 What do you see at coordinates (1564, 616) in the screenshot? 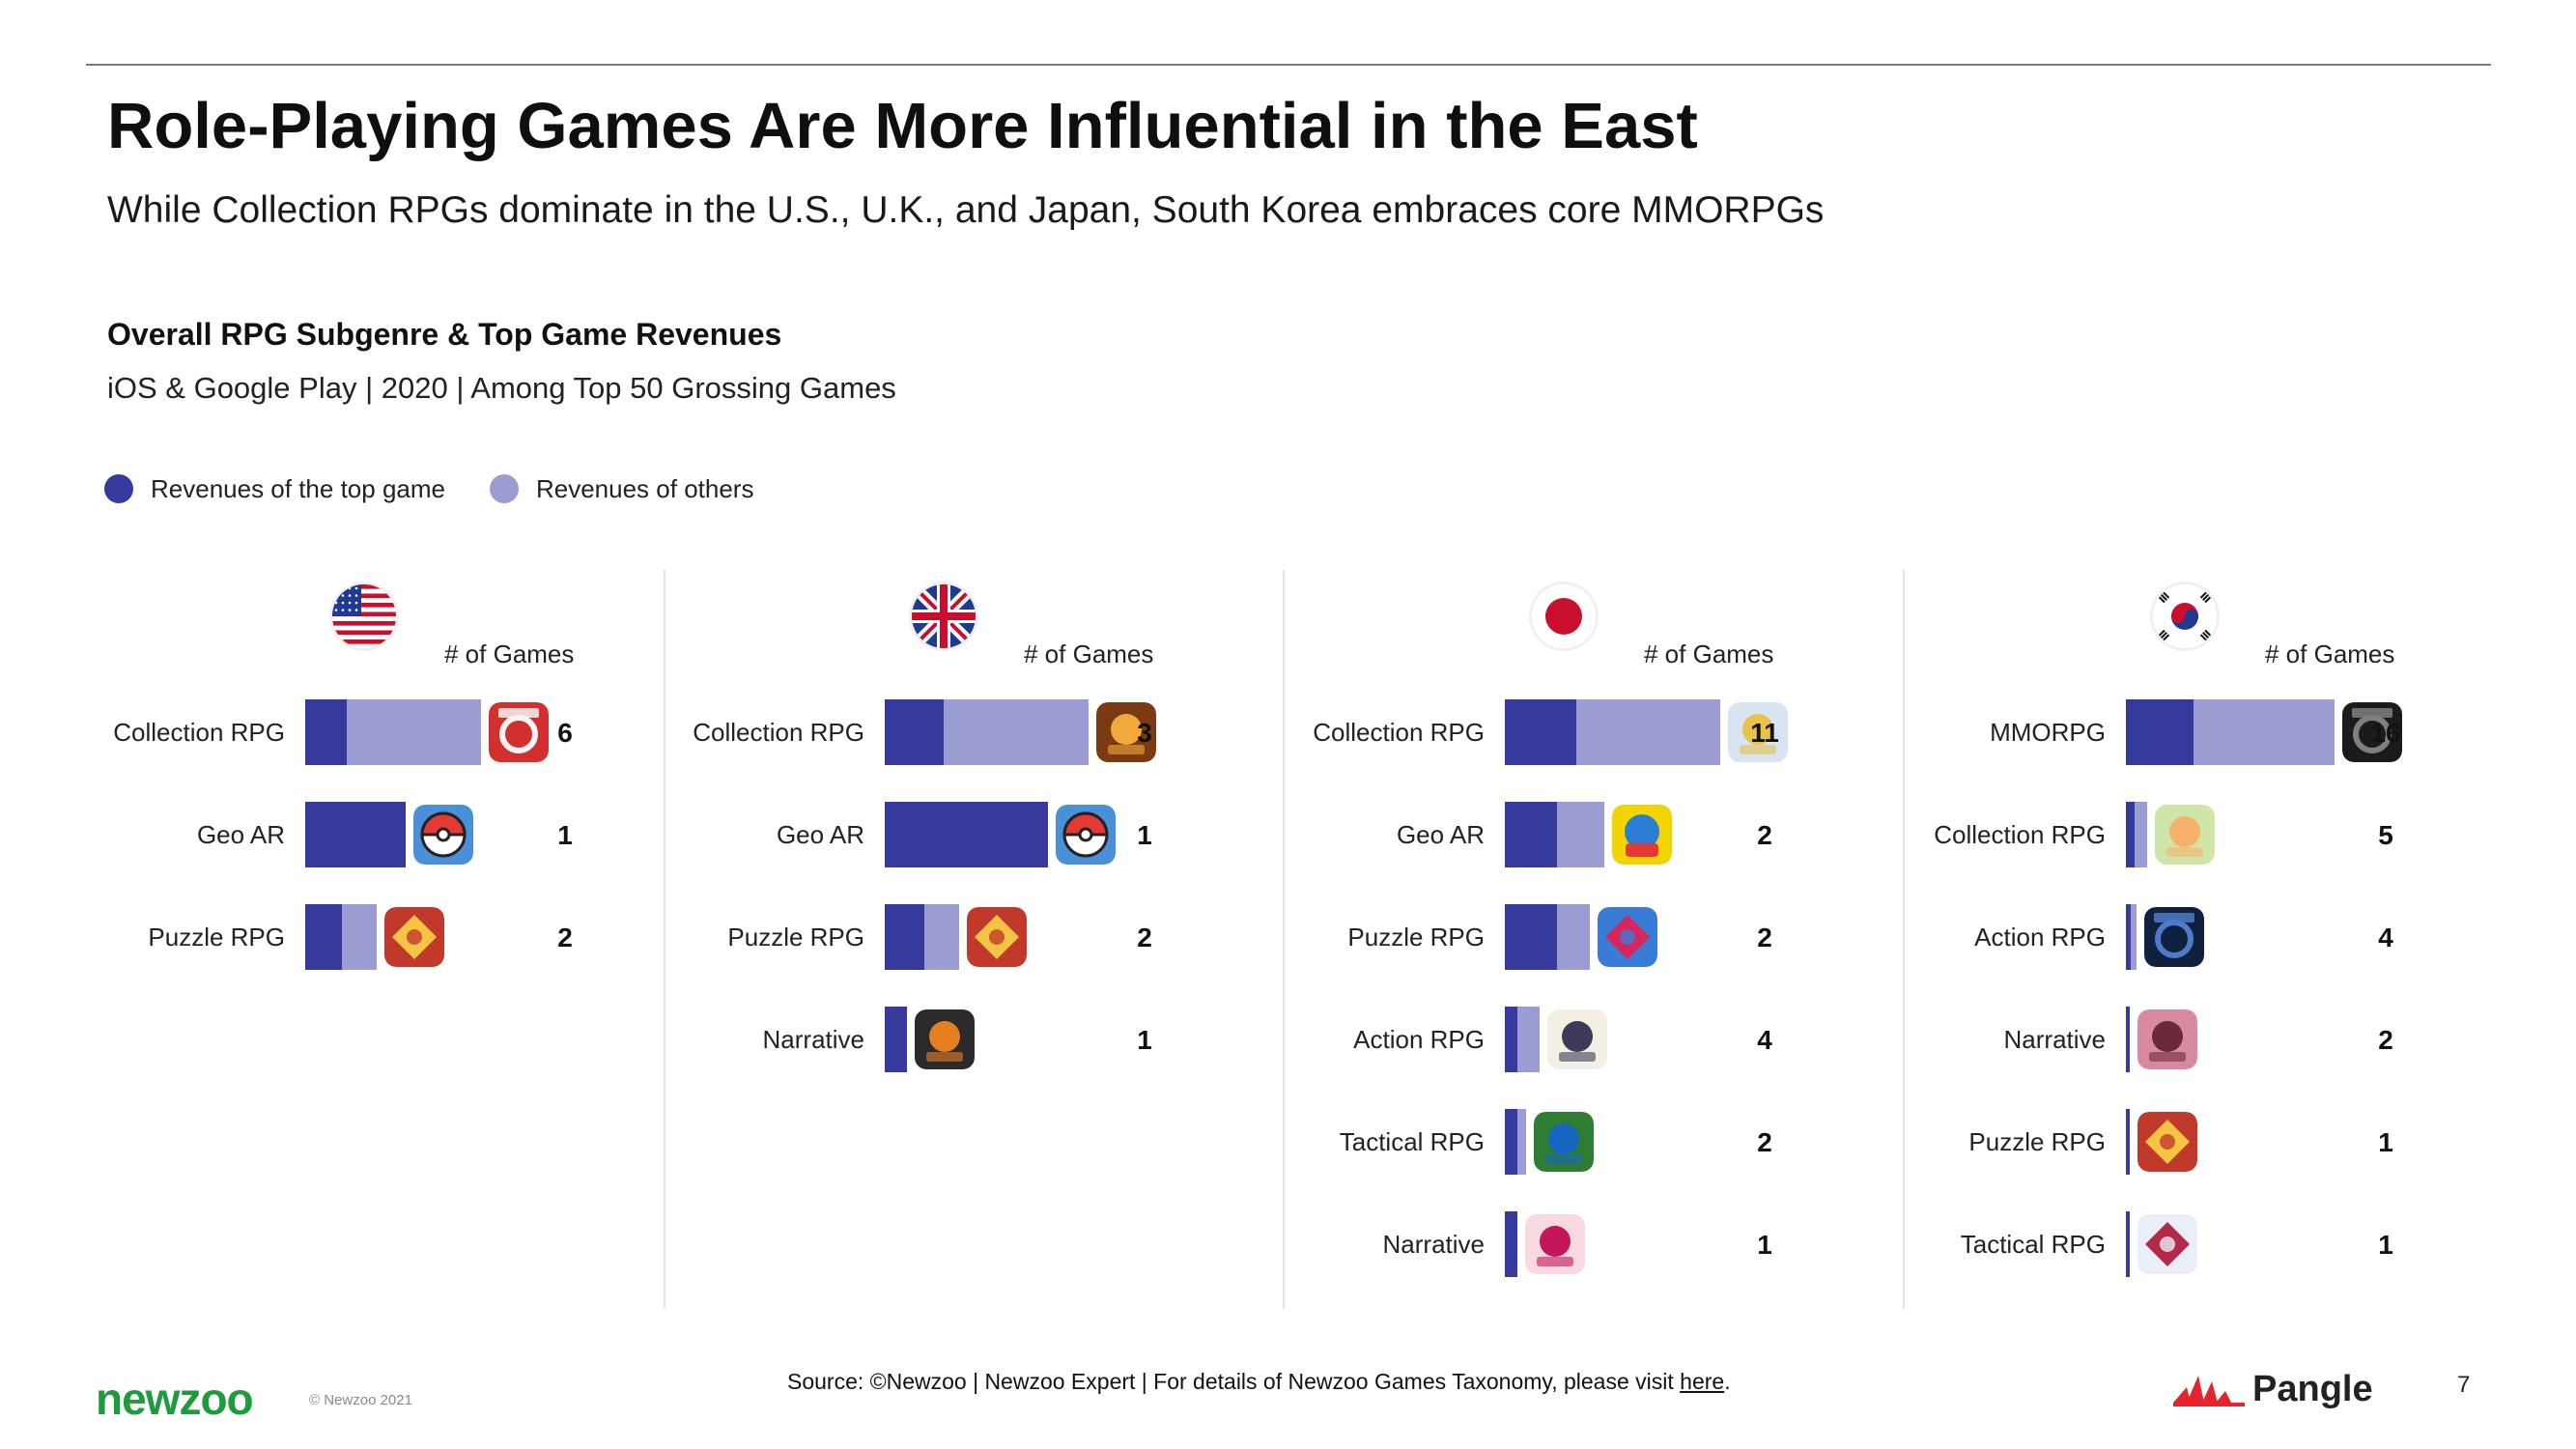
I see `japan-flag-icon` at bounding box center [1564, 616].